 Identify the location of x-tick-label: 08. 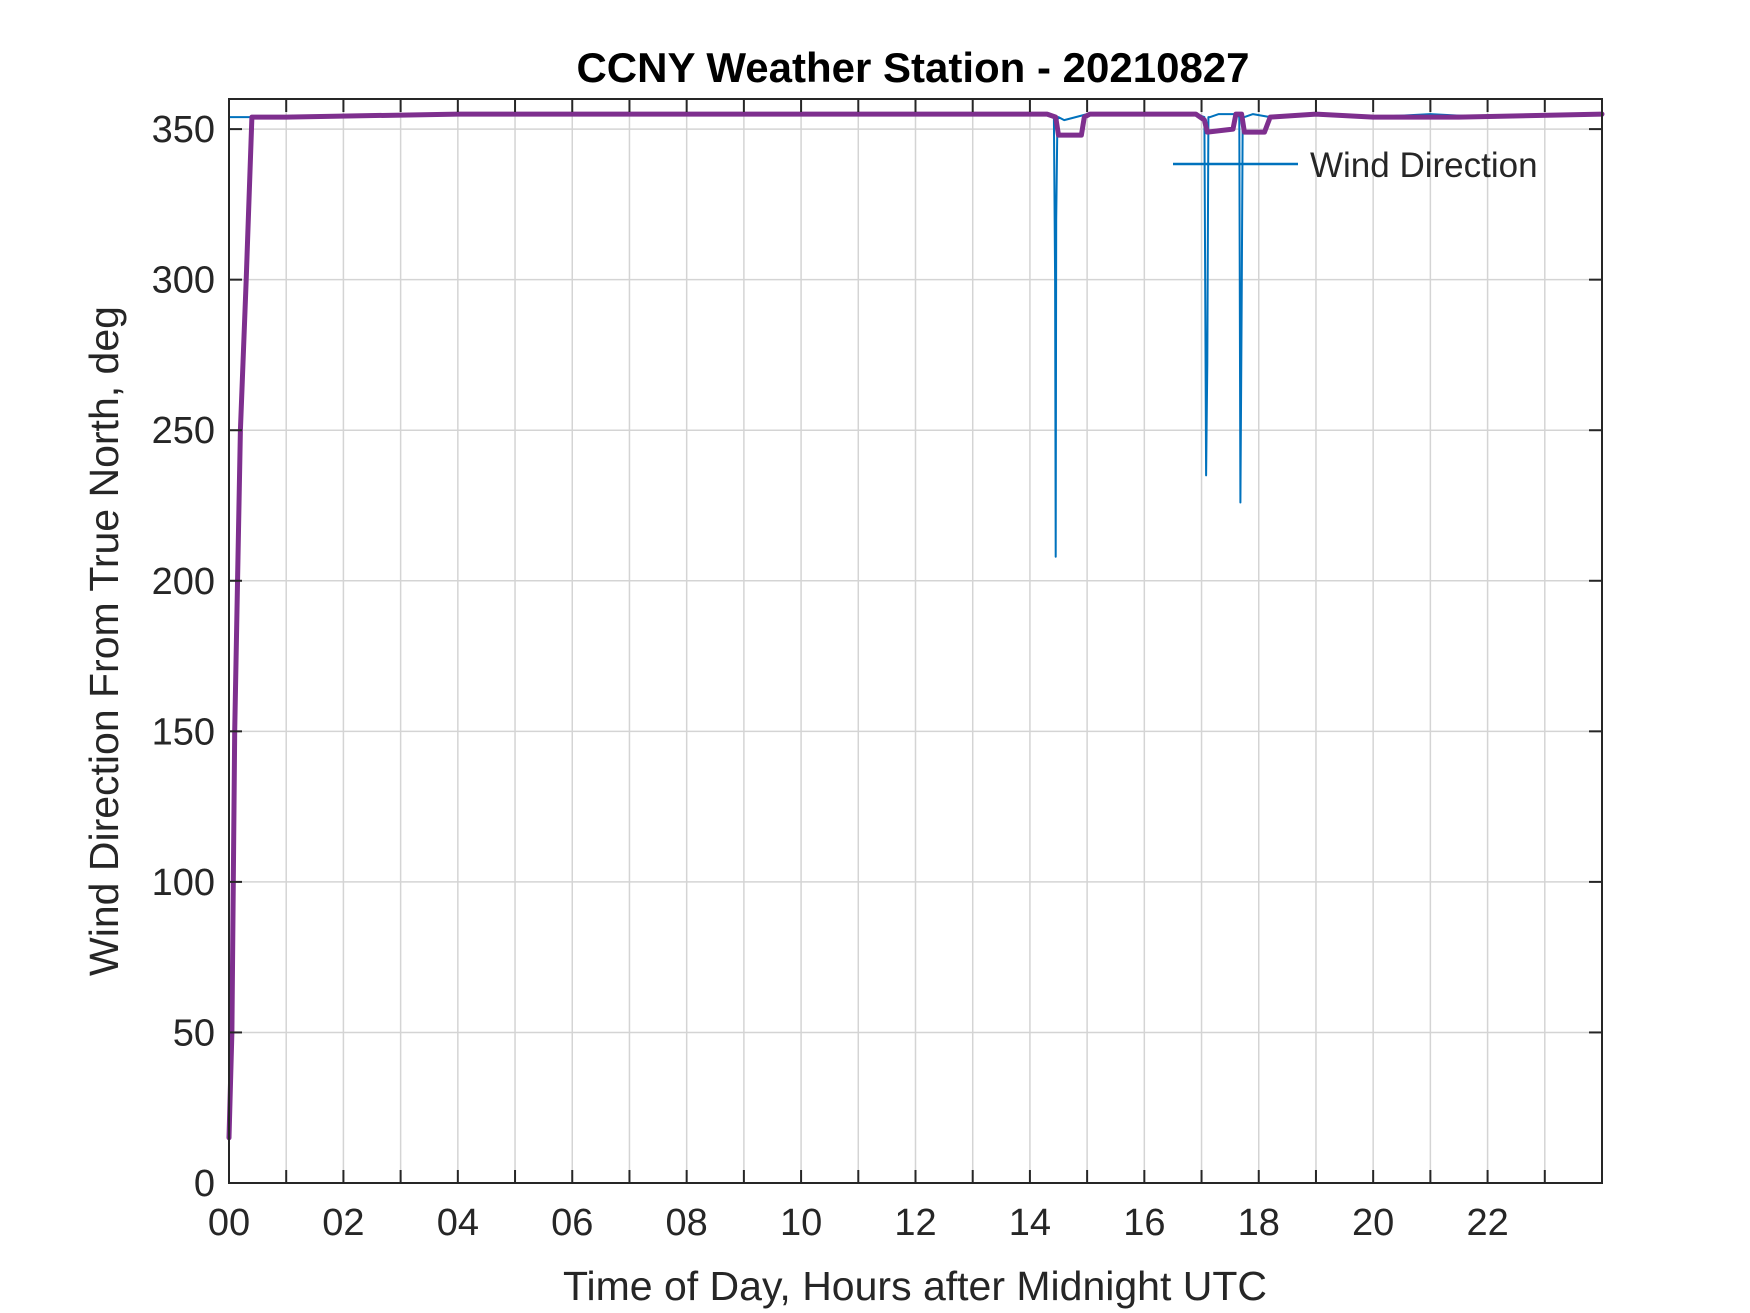
(687, 1223).